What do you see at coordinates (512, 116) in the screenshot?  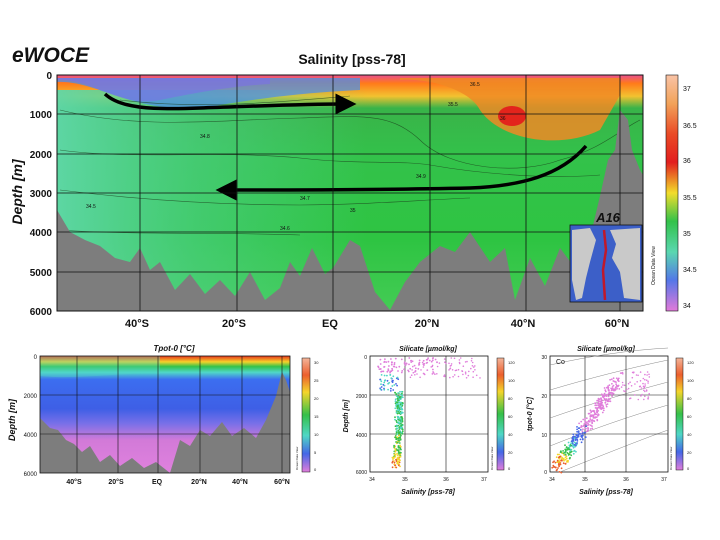 I see `salinity-max-core` at bounding box center [512, 116].